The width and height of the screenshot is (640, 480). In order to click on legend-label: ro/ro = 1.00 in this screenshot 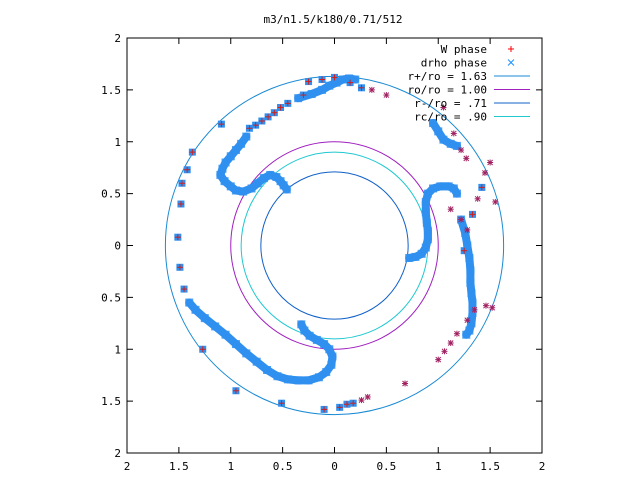, I will do `click(447, 90)`.